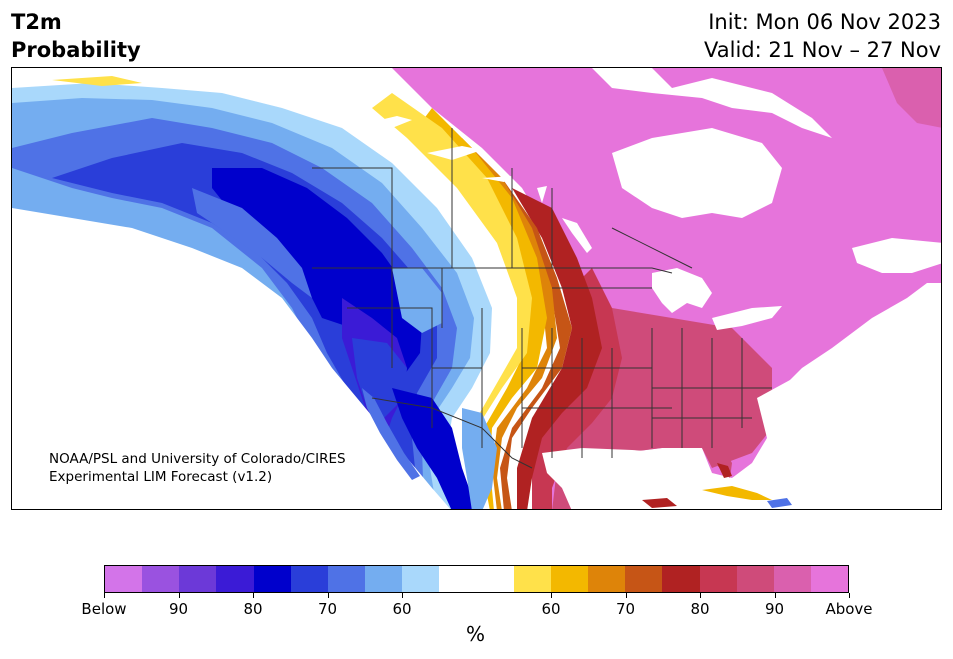 The image size is (953, 659). I want to click on alaska-north, so click(97, 81).